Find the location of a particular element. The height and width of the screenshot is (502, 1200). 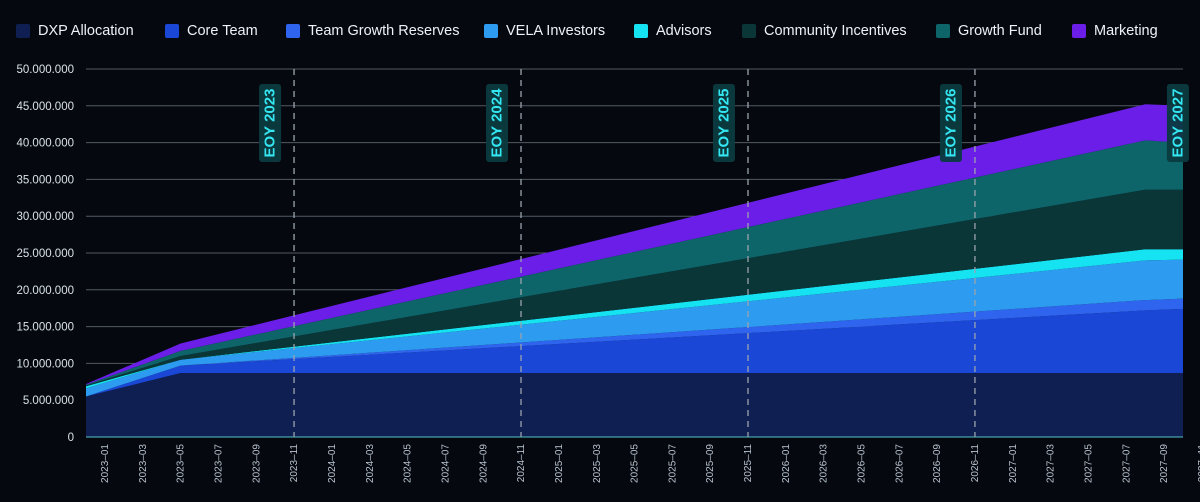

y-tick-label: 30.000.000 is located at coordinates (45, 217).